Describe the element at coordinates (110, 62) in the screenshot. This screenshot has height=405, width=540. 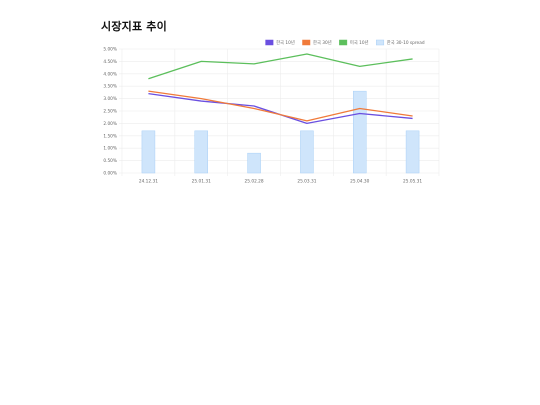
I see `y-tick-label: 4.50%` at that location.